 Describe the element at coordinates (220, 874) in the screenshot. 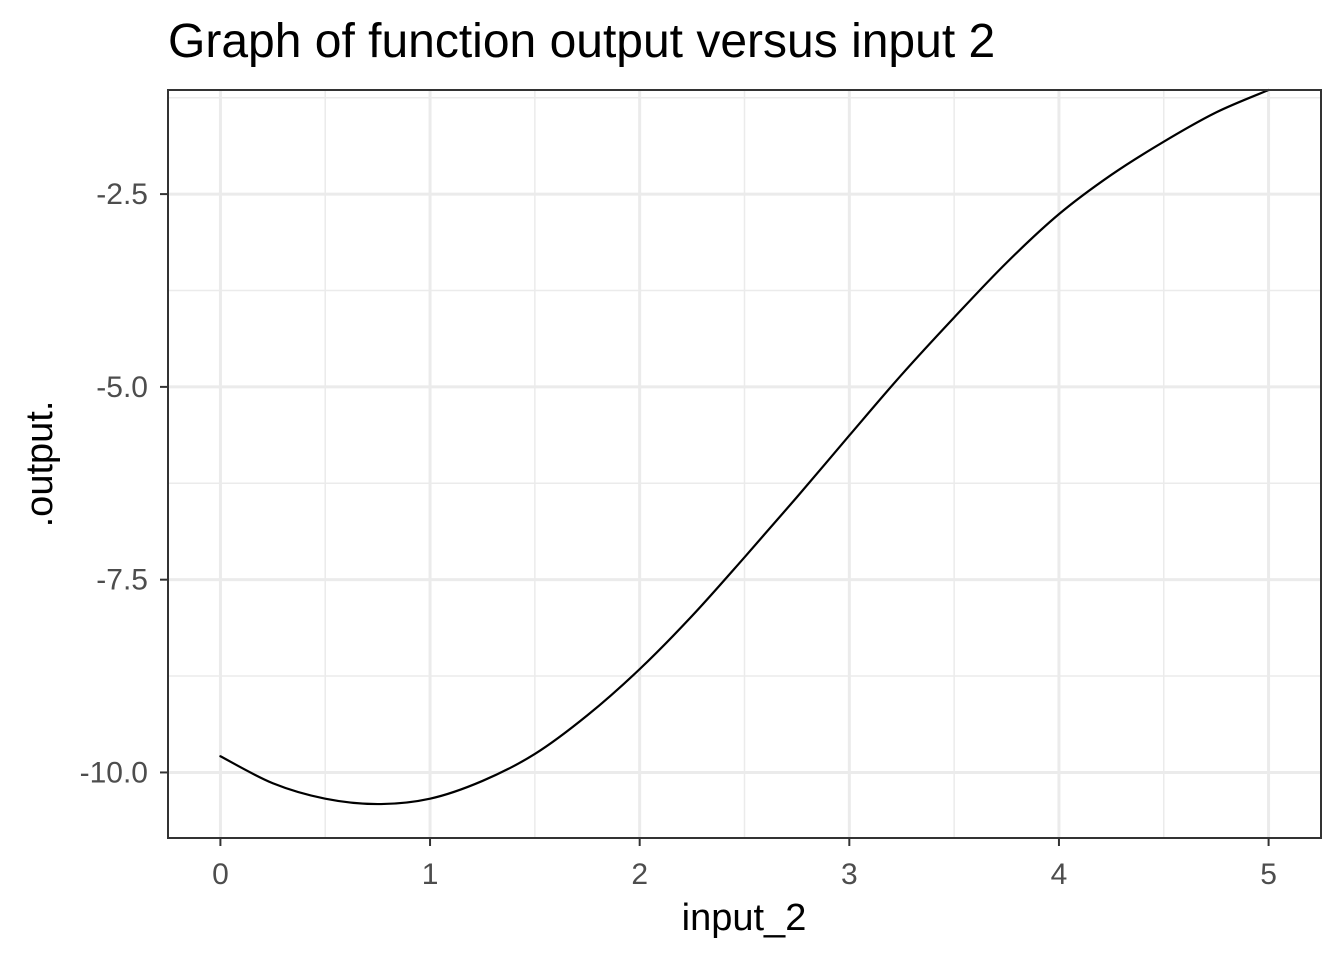

I see `x-tick-label: 0` at that location.